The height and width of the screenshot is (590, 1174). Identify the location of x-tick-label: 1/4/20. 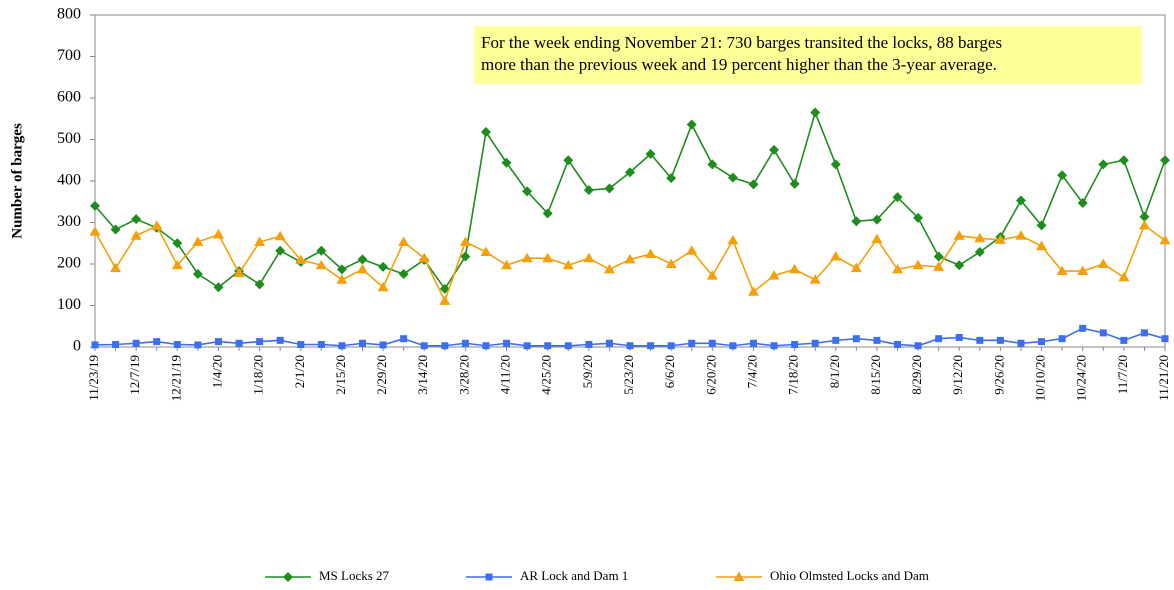
(216, 371).